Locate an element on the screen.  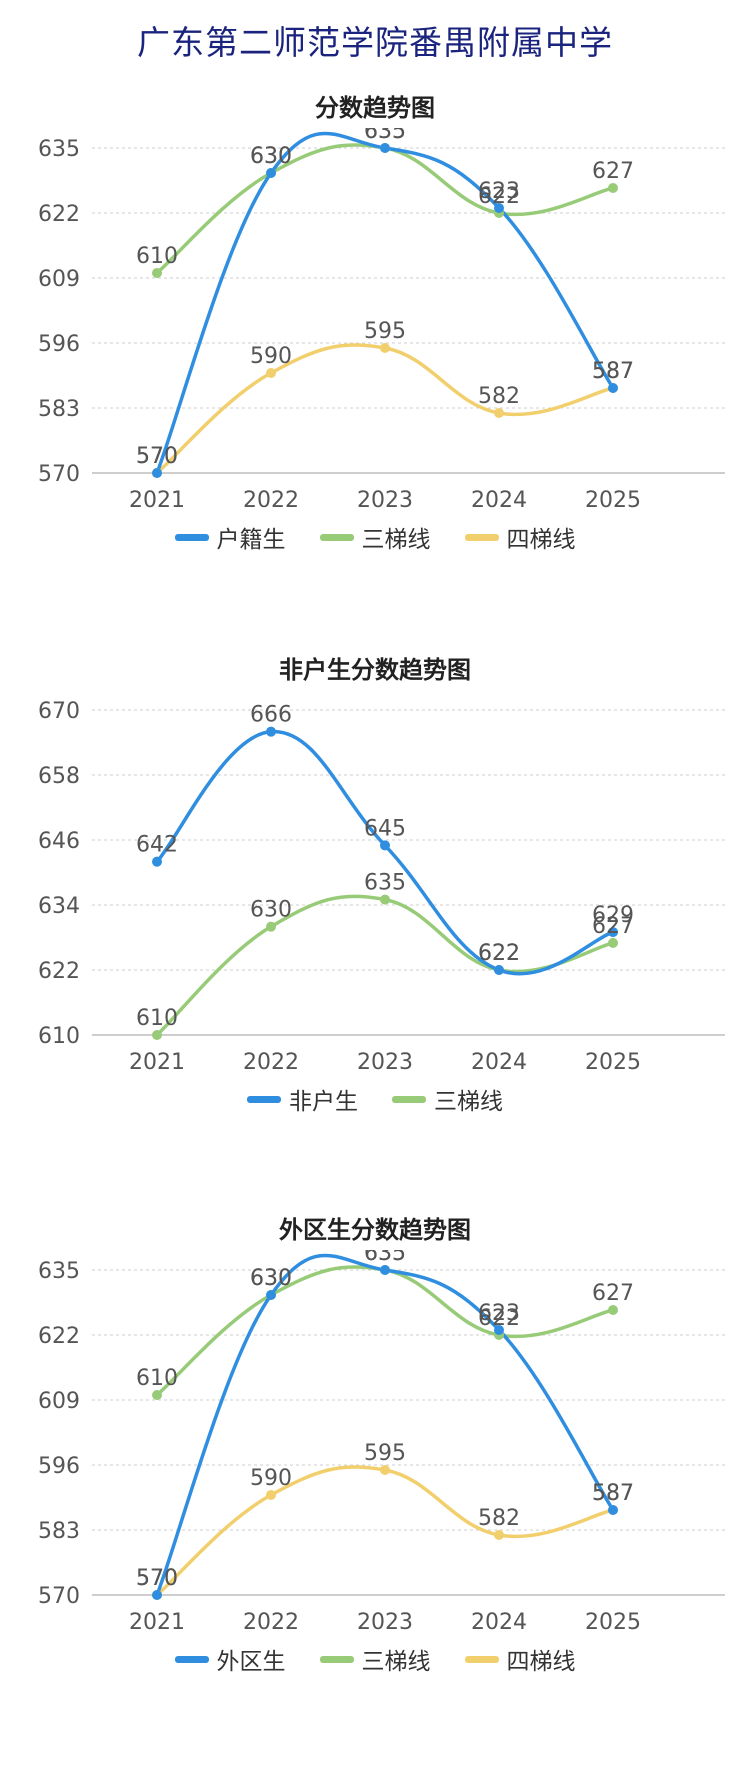
y-tick-label: 570 is located at coordinates (59, 1596).